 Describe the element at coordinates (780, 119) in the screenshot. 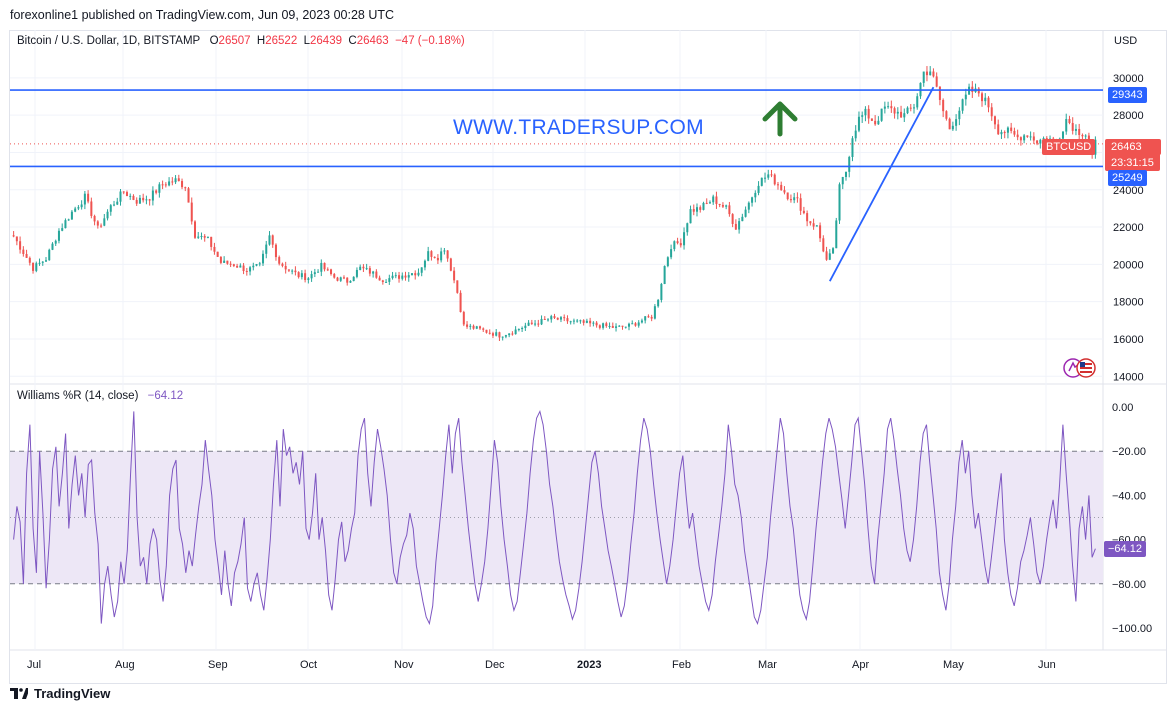

I see `annotations` at that location.